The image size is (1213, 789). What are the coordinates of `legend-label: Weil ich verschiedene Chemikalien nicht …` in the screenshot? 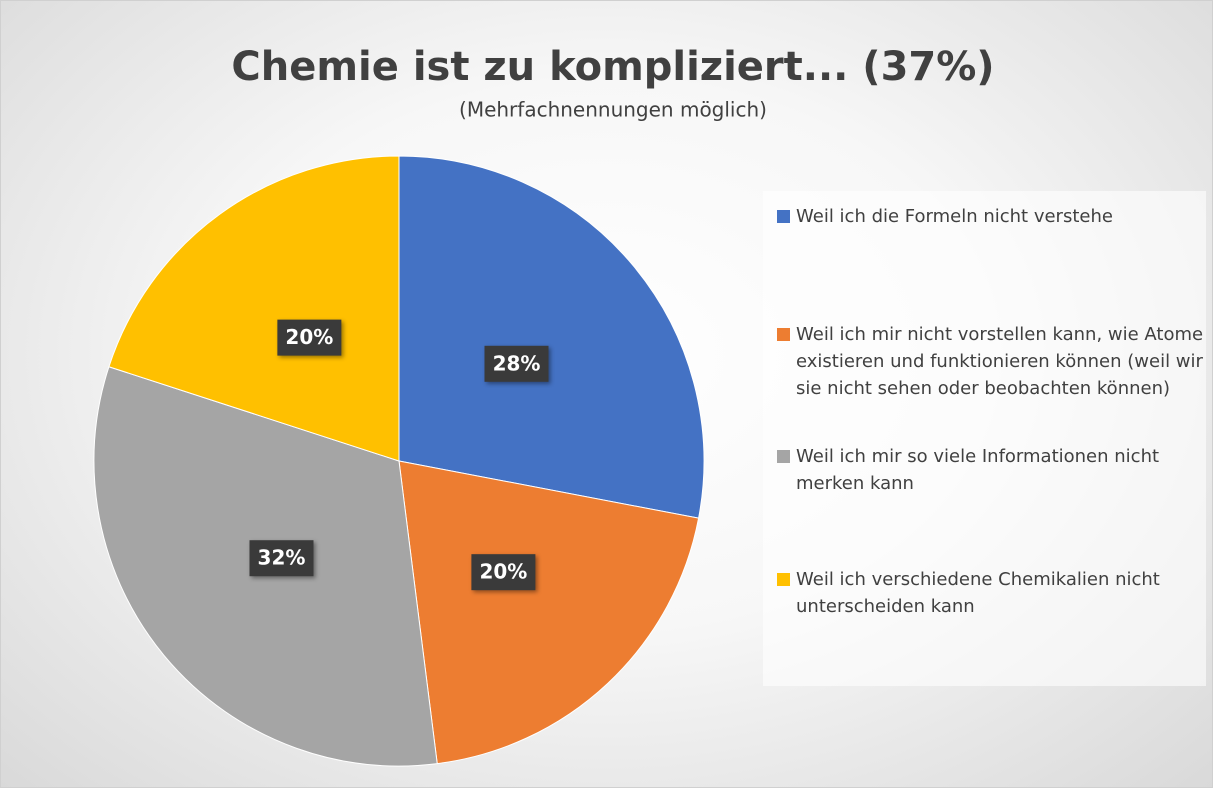 It's located at (978, 593).